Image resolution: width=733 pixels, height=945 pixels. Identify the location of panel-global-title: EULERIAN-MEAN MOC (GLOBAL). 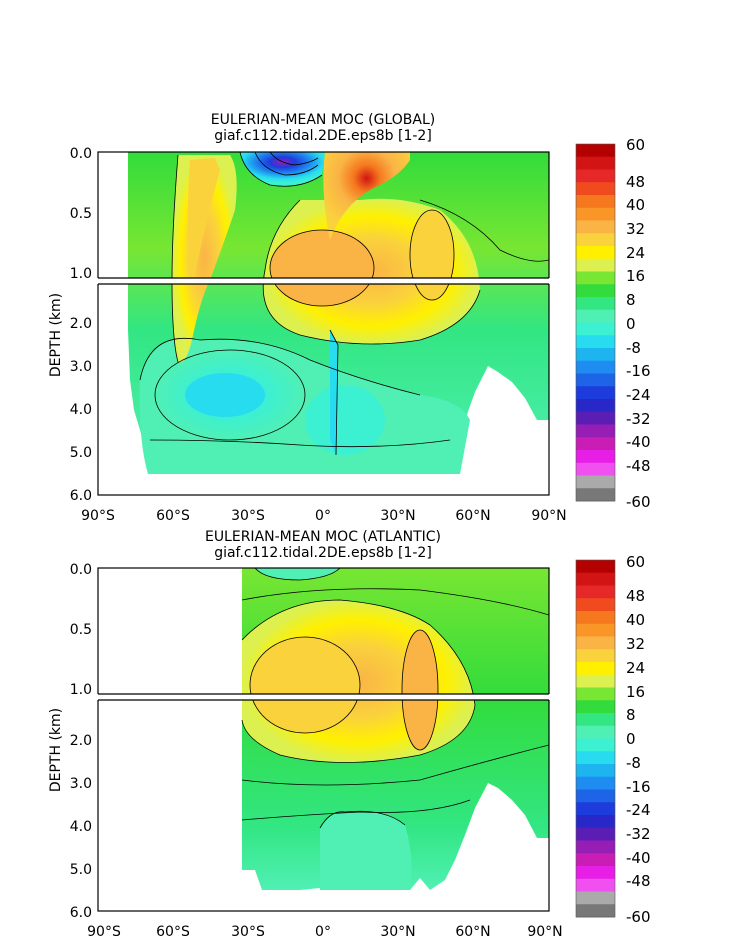
(323, 120).